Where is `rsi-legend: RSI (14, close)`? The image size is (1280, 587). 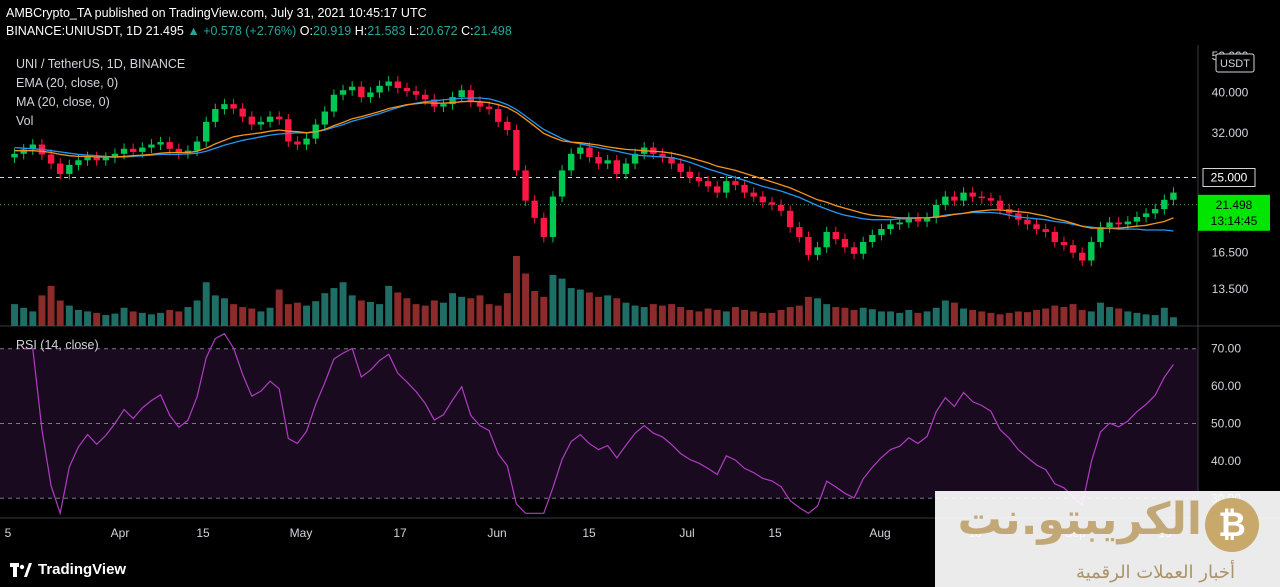 rsi-legend: RSI (14, close) is located at coordinates (57, 345).